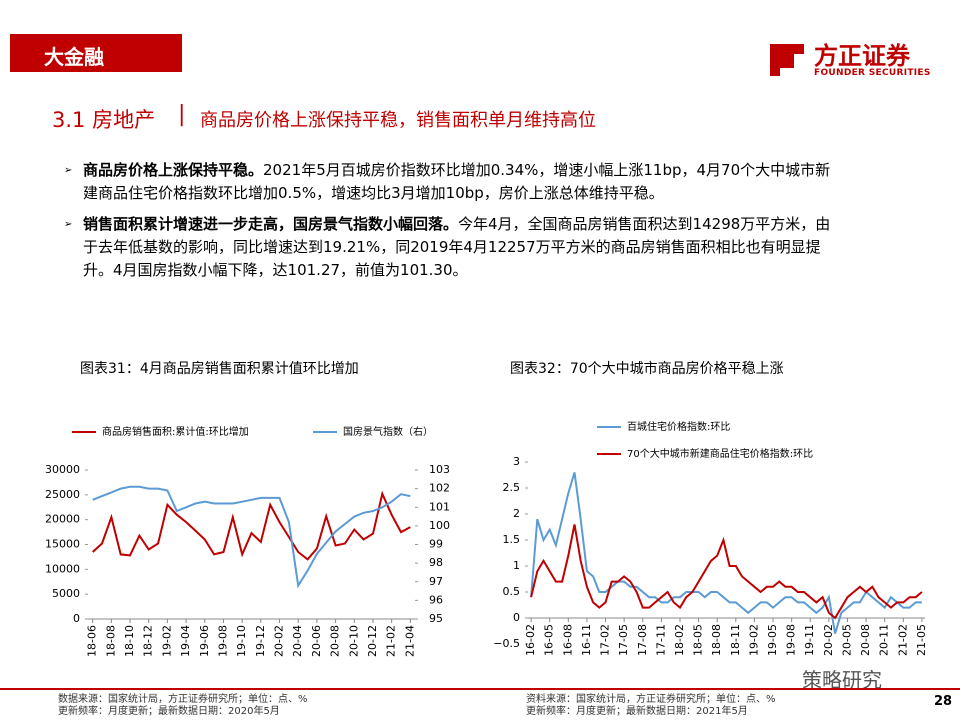 The width and height of the screenshot is (960, 720). I want to click on bullet-bold: 商品房价格上涨保持平稳。, so click(173, 170).